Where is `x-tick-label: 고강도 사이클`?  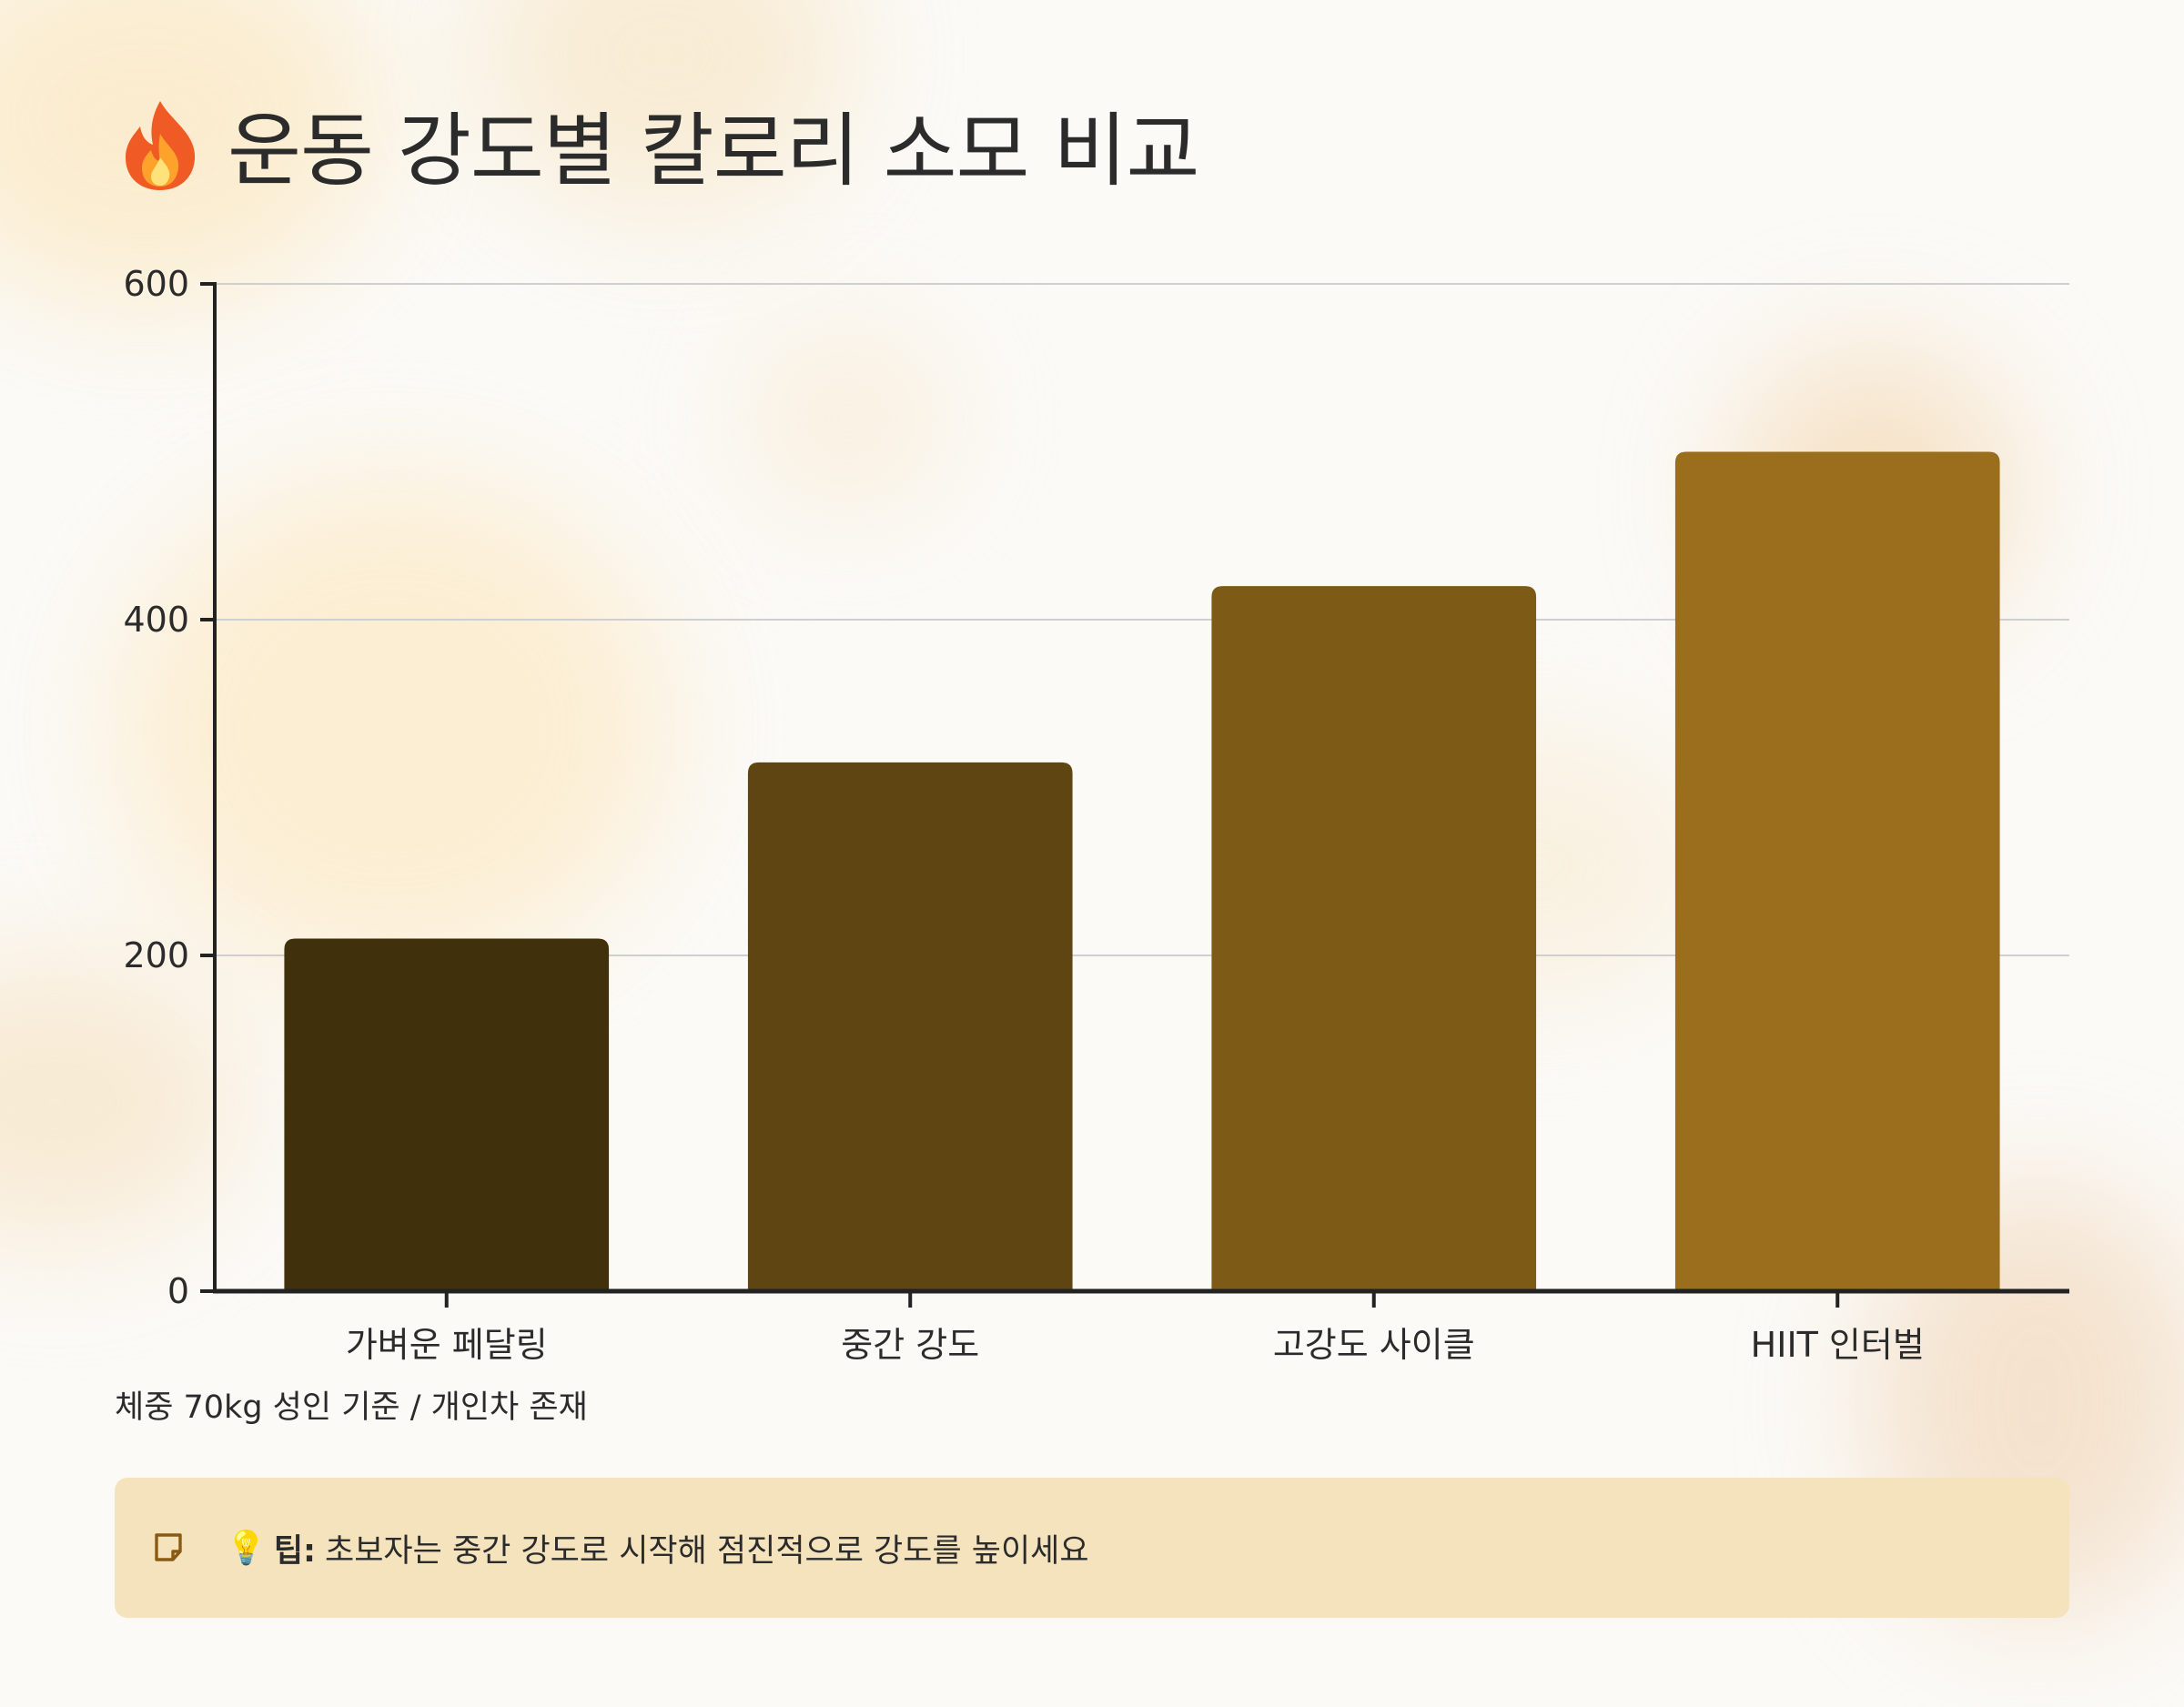
x-tick-label: 고강도 사이클 is located at coordinates (1374, 1345).